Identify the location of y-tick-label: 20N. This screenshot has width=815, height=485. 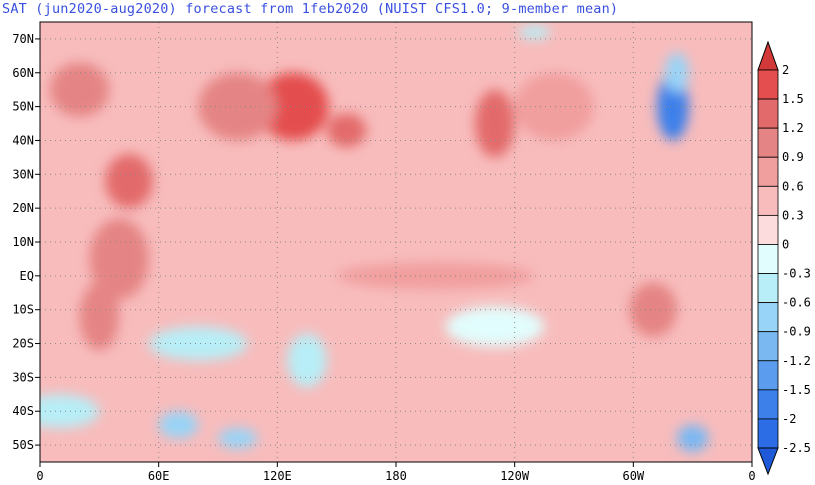
(23, 208).